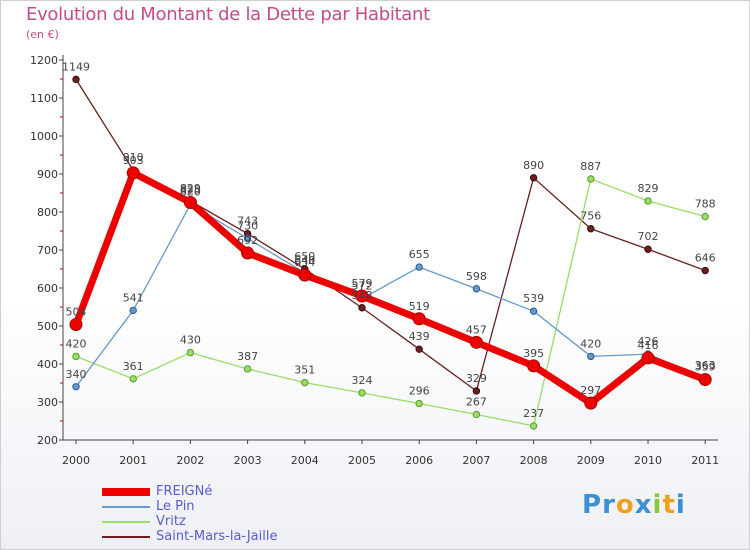 The height and width of the screenshot is (550, 750). I want to click on y-tick-label: 700, so click(47, 250).